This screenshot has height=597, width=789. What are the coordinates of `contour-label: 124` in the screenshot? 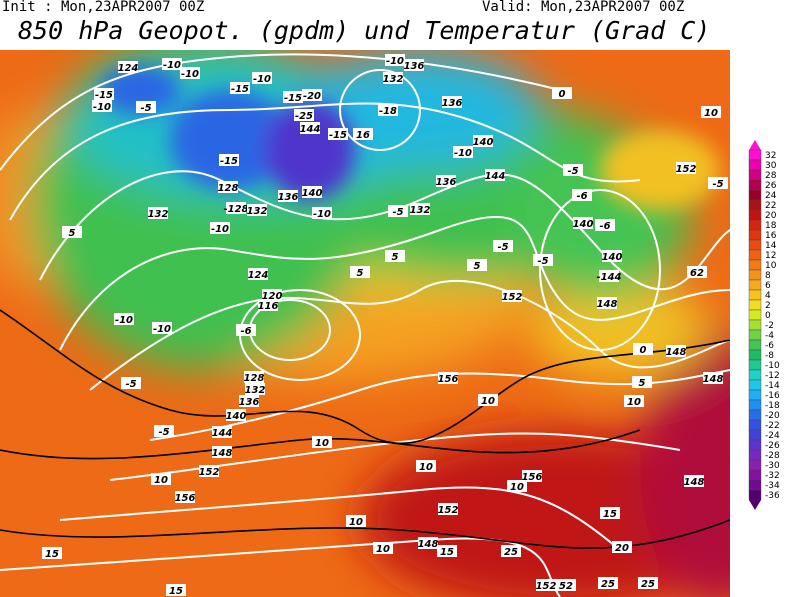 It's located at (258, 275).